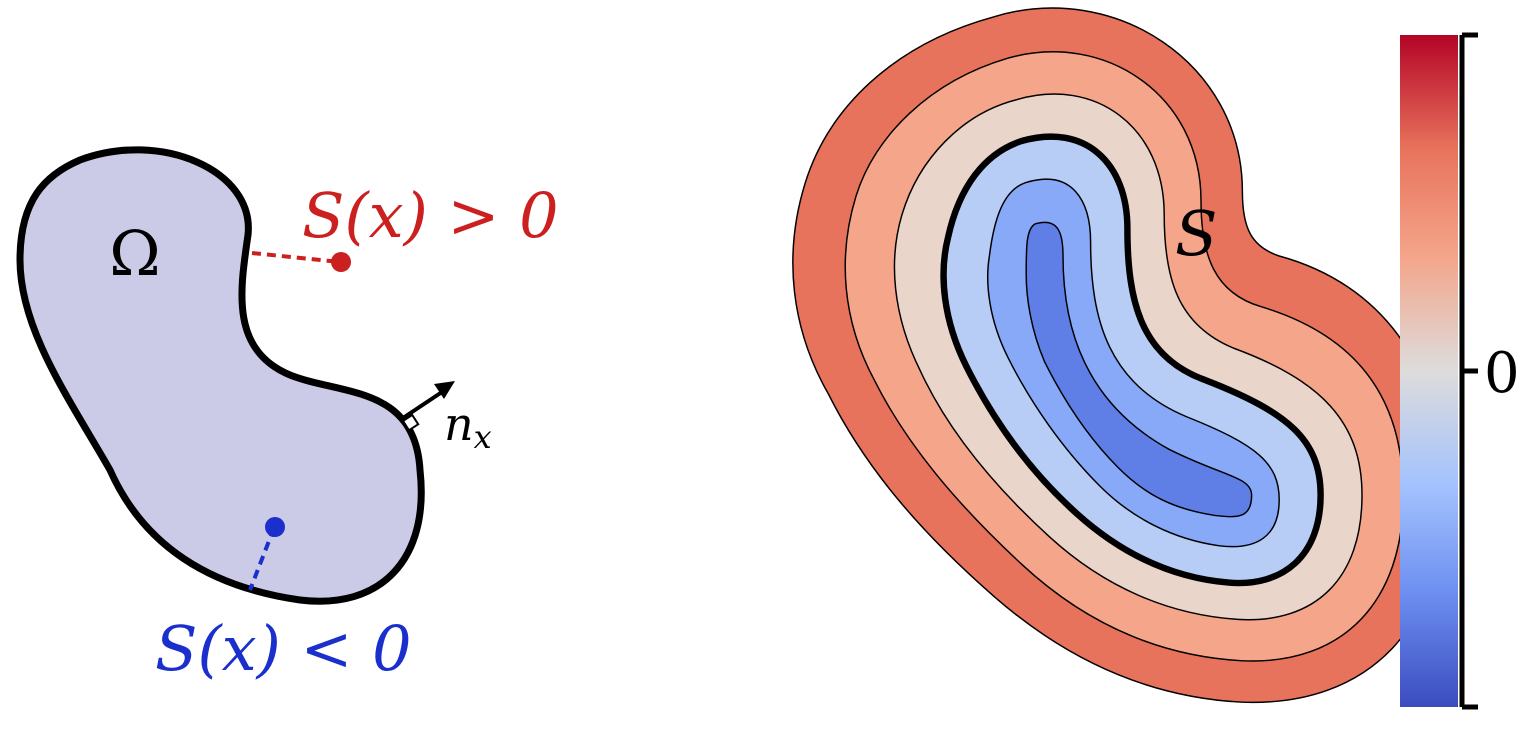 The height and width of the screenshot is (748, 1530). Describe the element at coordinates (341, 262) in the screenshot. I see `outside-point` at that location.